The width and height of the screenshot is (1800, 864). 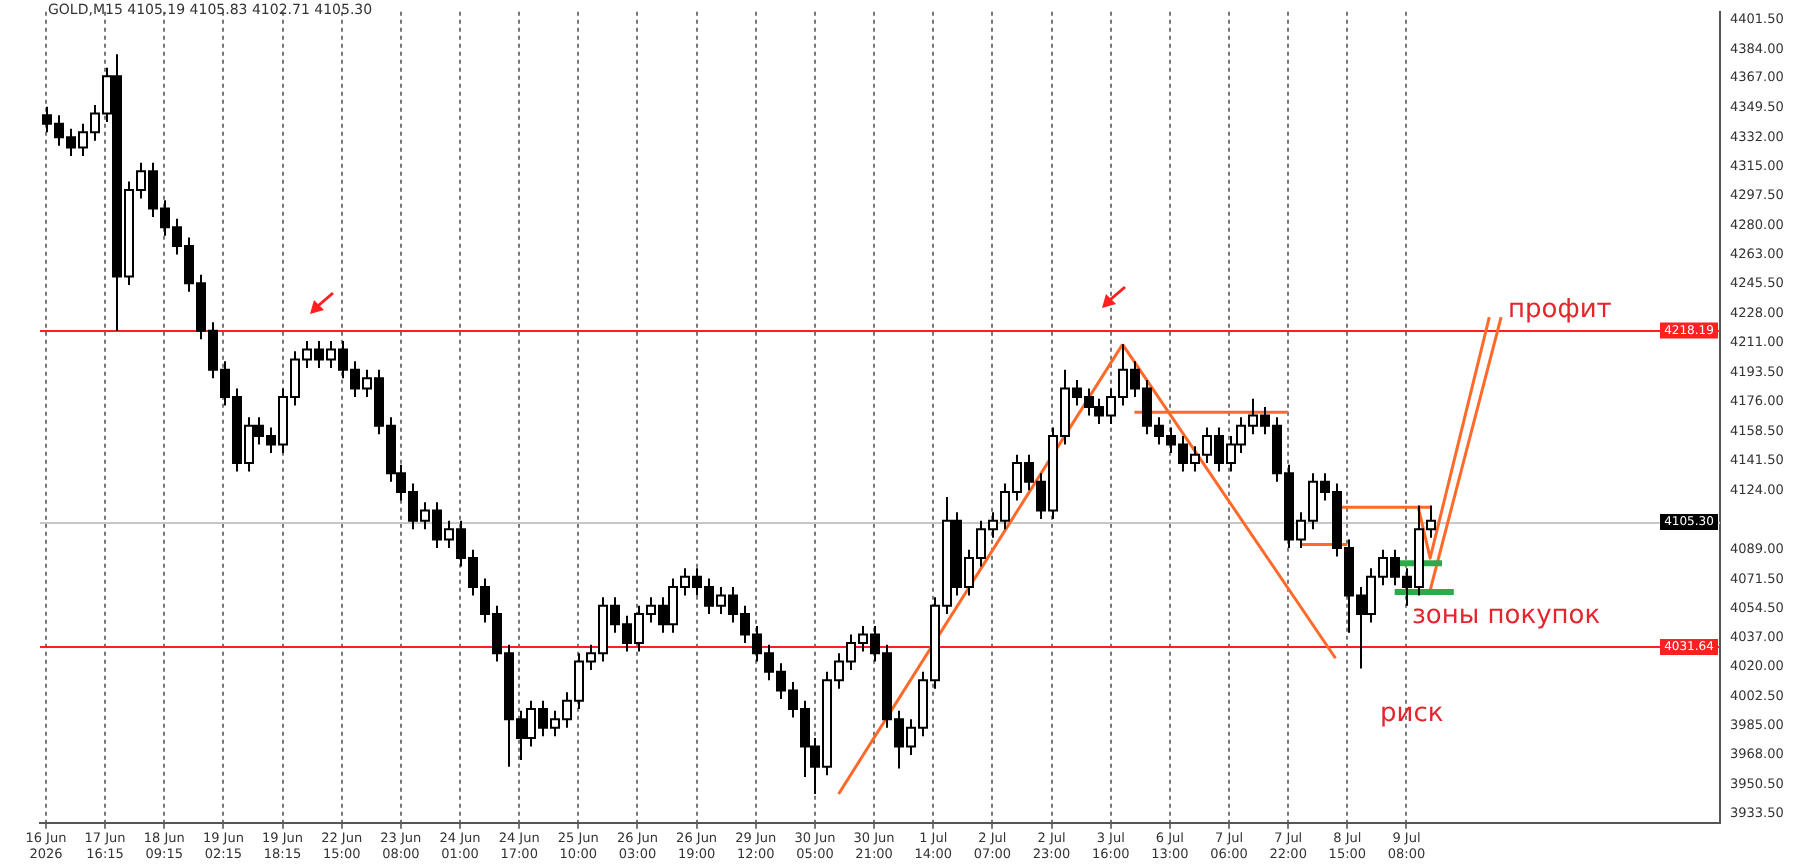 What do you see at coordinates (1412, 713) in the screenshot?
I see `annotation: риск` at bounding box center [1412, 713].